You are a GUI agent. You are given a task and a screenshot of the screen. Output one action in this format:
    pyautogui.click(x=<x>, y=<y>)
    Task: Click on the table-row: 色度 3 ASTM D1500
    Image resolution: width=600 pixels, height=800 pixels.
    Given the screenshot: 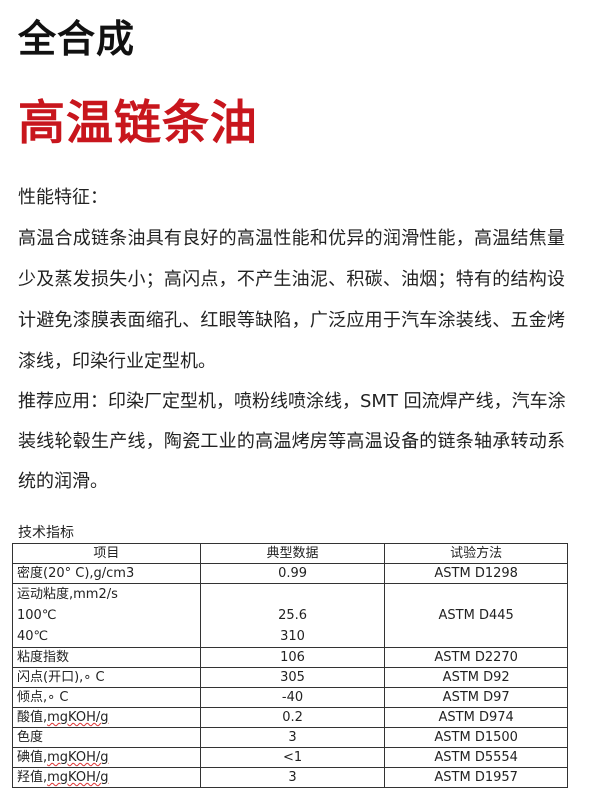 What is the action you would take?
    pyautogui.click(x=290, y=737)
    